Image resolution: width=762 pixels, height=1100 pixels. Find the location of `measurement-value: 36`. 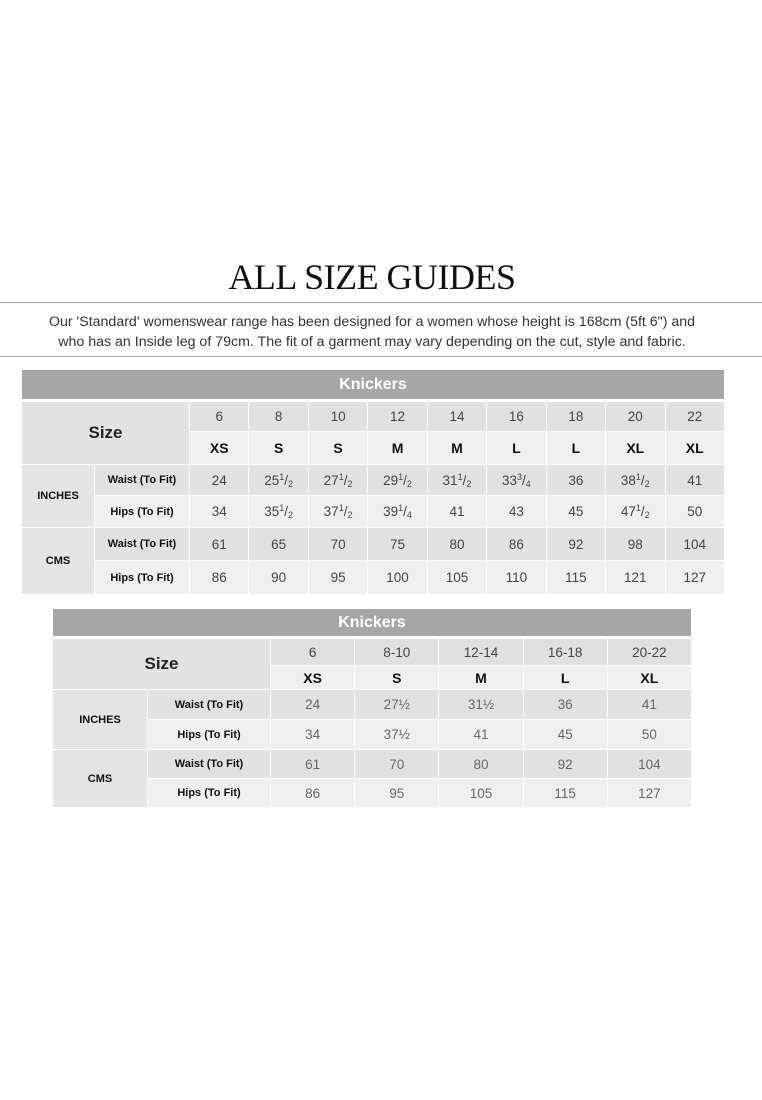

measurement-value: 36 is located at coordinates (565, 705).